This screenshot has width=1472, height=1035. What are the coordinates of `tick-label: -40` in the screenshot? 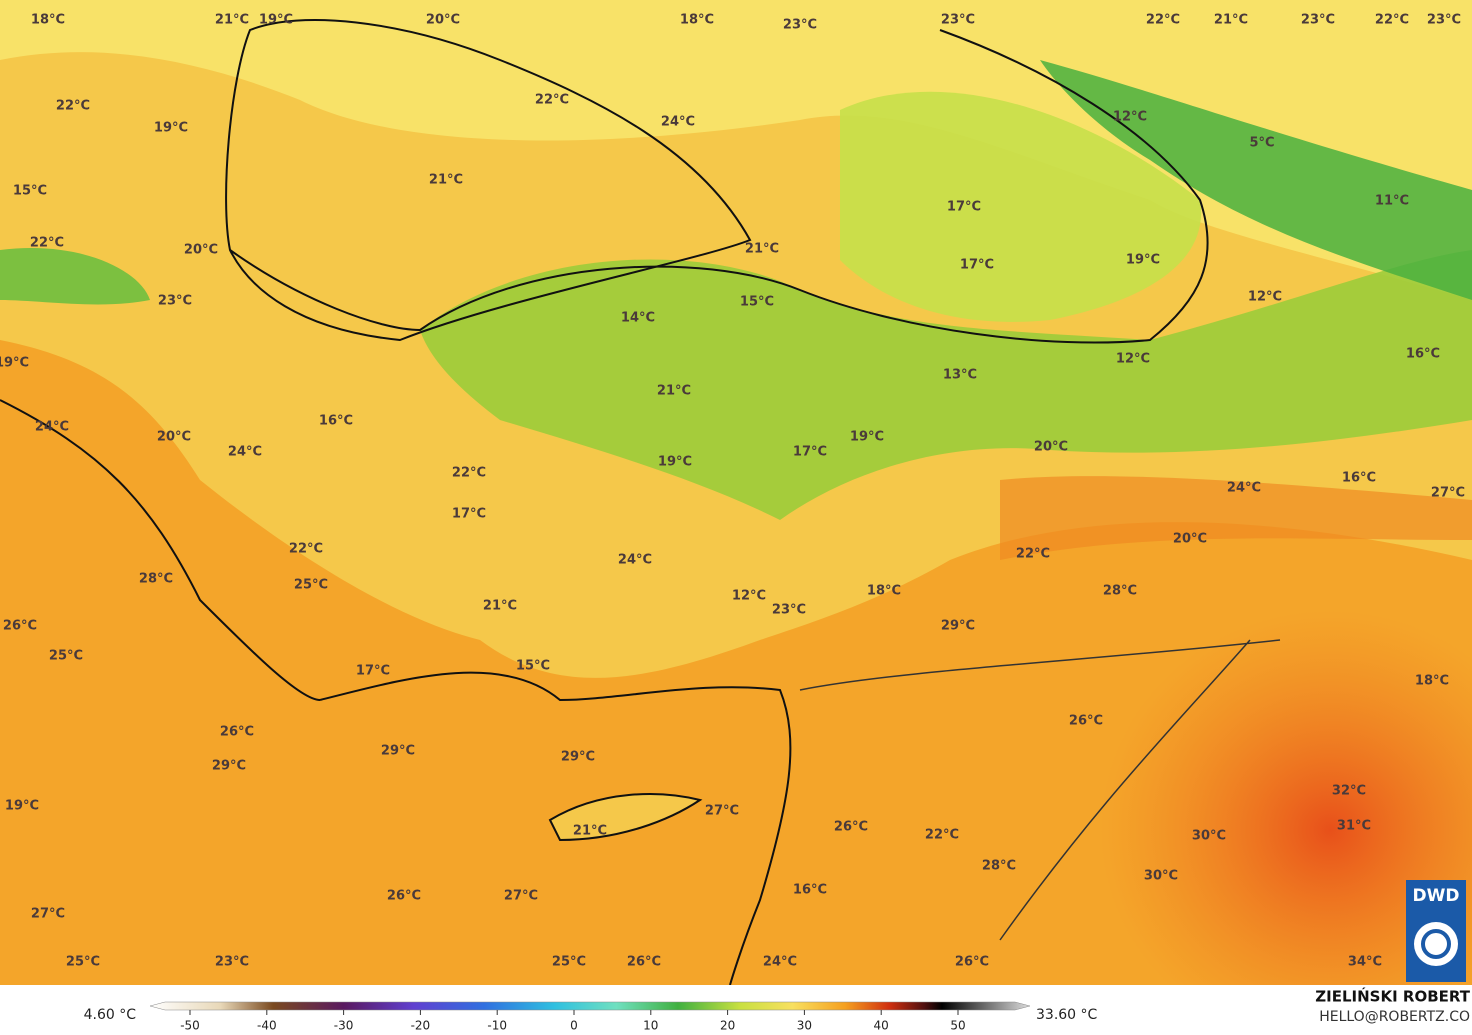 It's located at (267, 1026).